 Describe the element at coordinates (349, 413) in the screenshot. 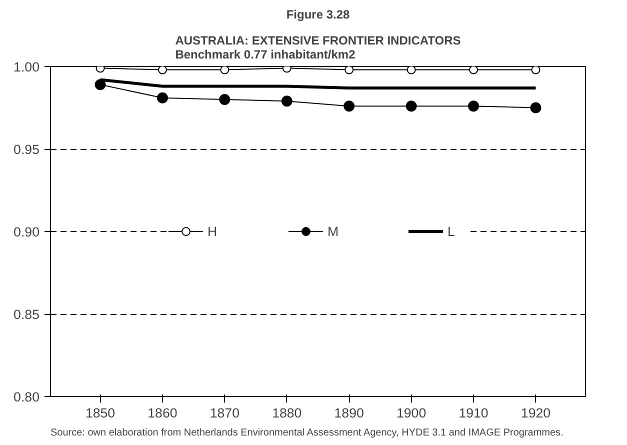

I see `x-tick-label: 1890` at that location.